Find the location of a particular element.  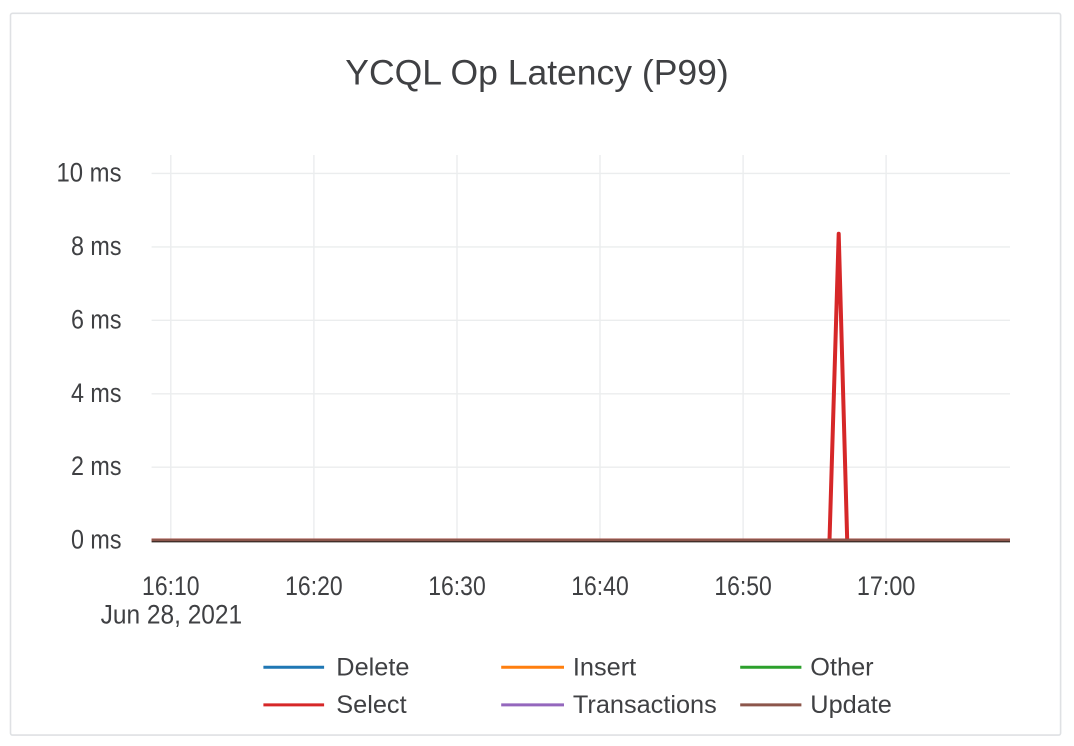

svg-text: 16:20 is located at coordinates (314, 586).